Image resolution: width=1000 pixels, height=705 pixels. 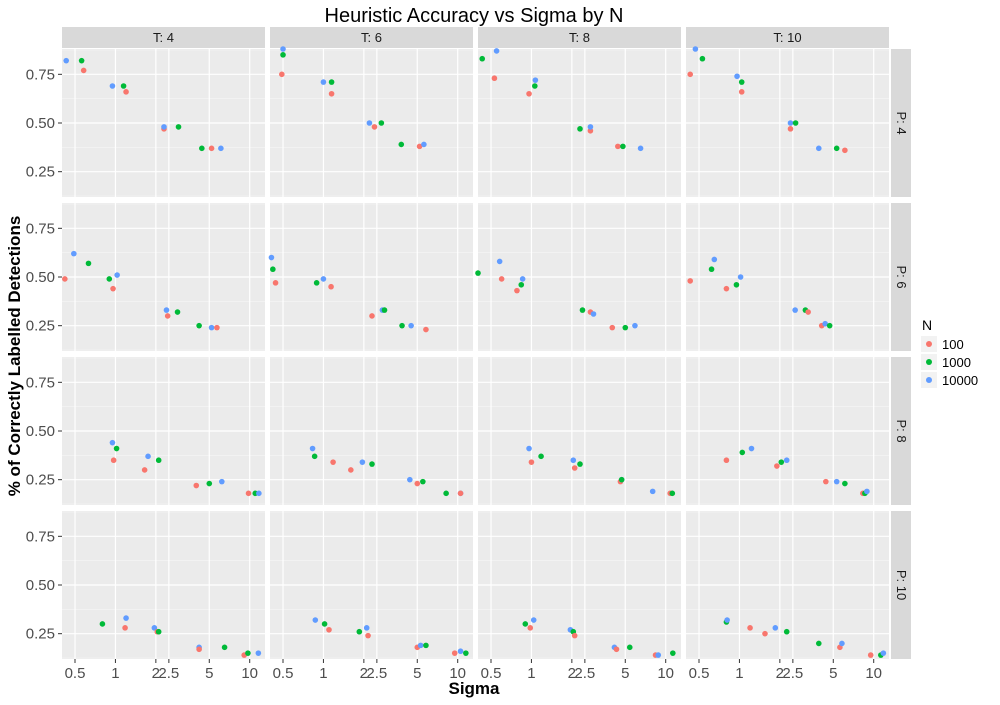 I want to click on x-tick-label: 10, so click(x=457, y=673).